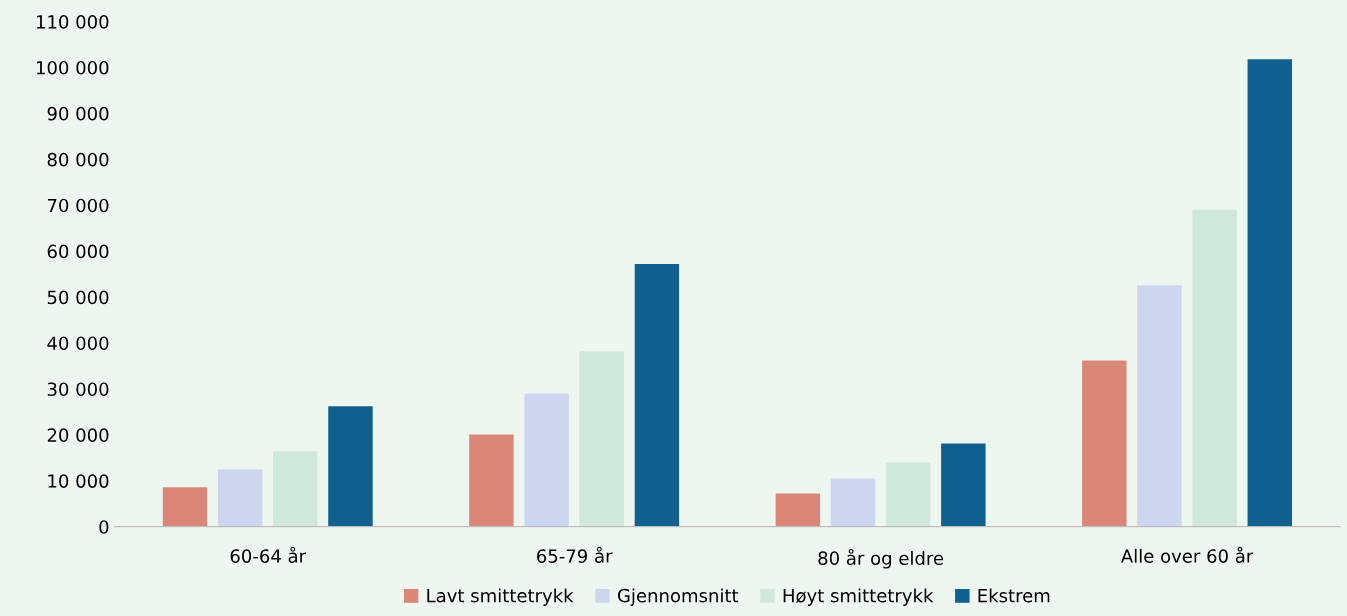 The image size is (1347, 616). Describe the element at coordinates (500, 597) in the screenshot. I see `legend-label: Lavt smittetrykk` at that location.